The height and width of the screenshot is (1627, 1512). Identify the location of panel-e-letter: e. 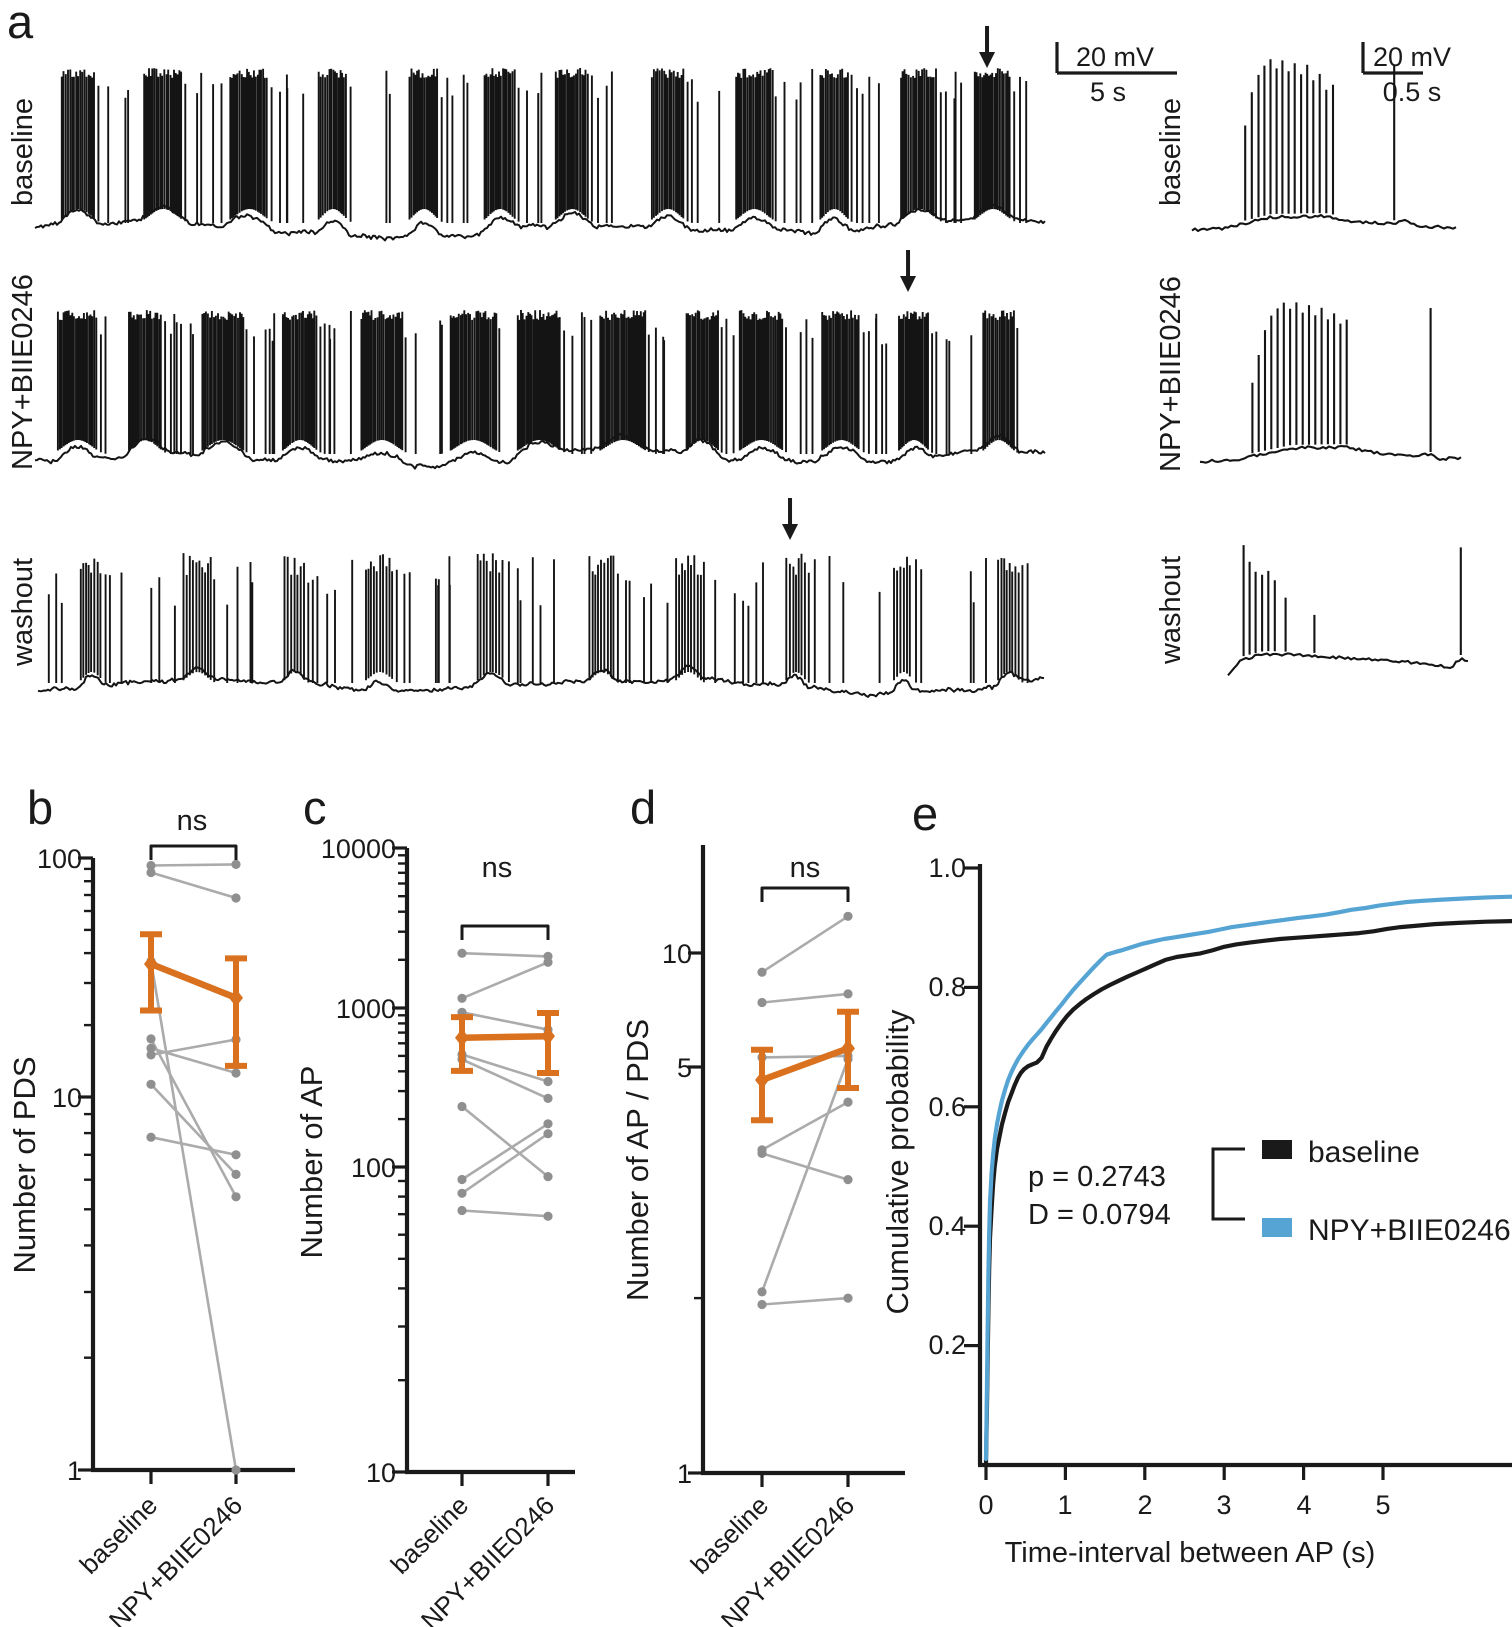
(925, 813).